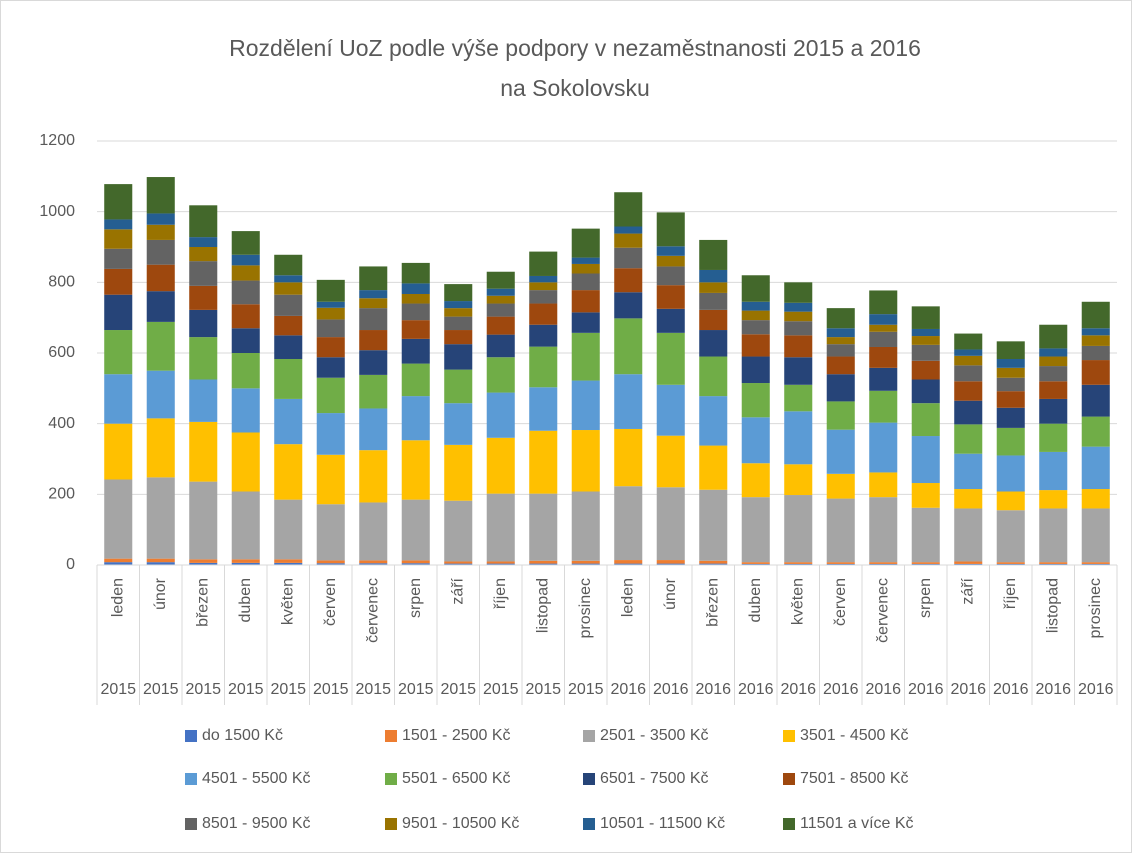  I want to click on chart-title: na Sokolovsku, so click(575, 88).